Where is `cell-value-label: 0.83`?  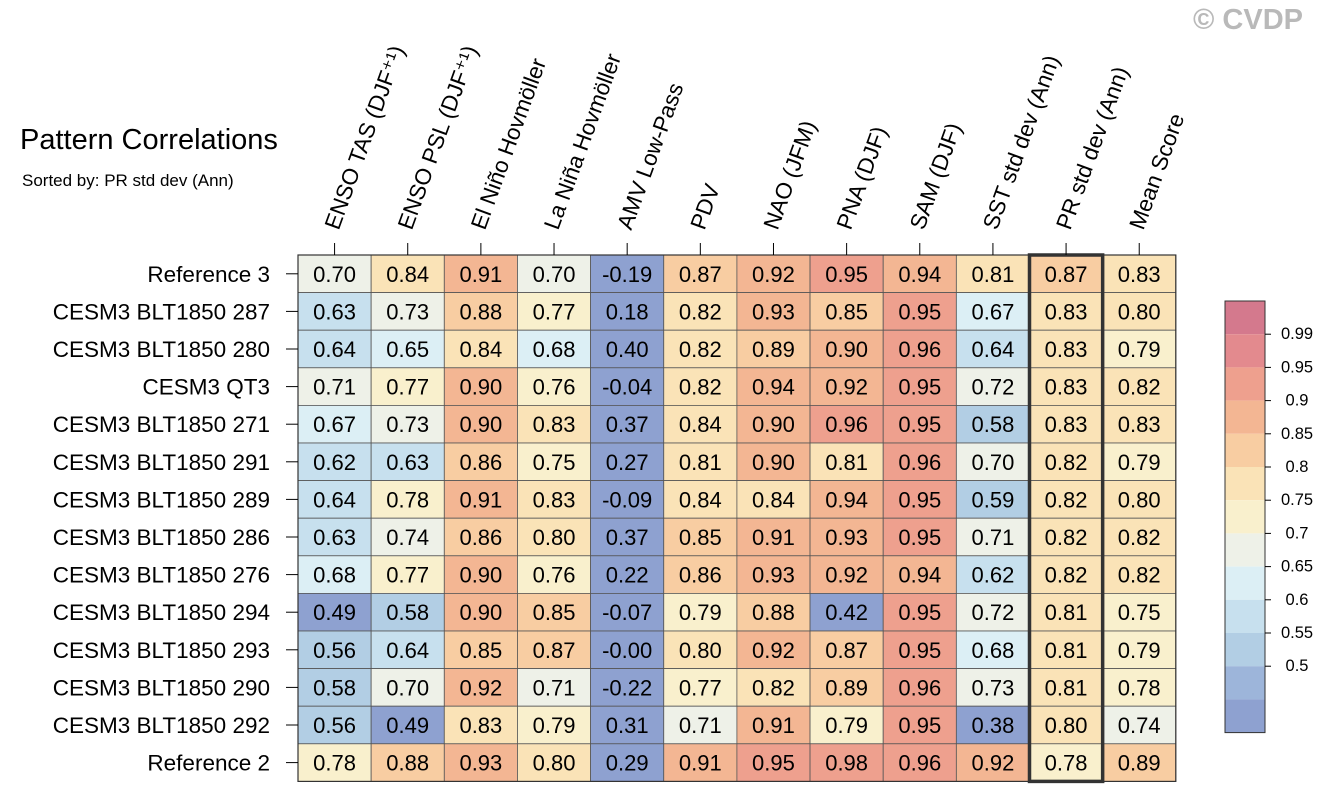
cell-value-label: 0.83 is located at coordinates (1066, 387).